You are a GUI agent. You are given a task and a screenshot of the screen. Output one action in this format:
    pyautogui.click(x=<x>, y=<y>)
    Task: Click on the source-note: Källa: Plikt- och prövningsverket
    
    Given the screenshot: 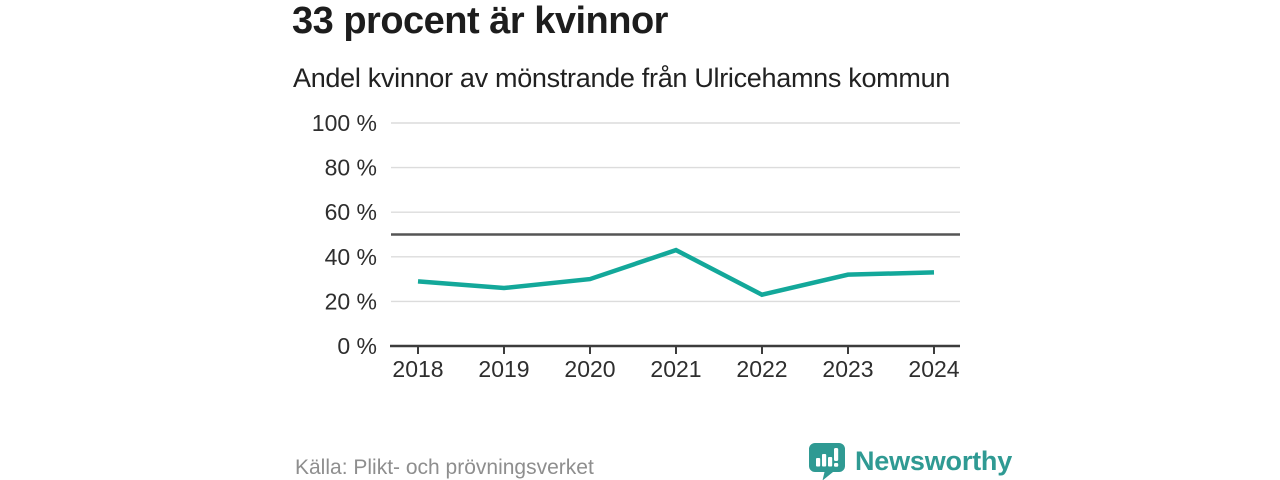 What is the action you would take?
    pyautogui.click(x=444, y=467)
    